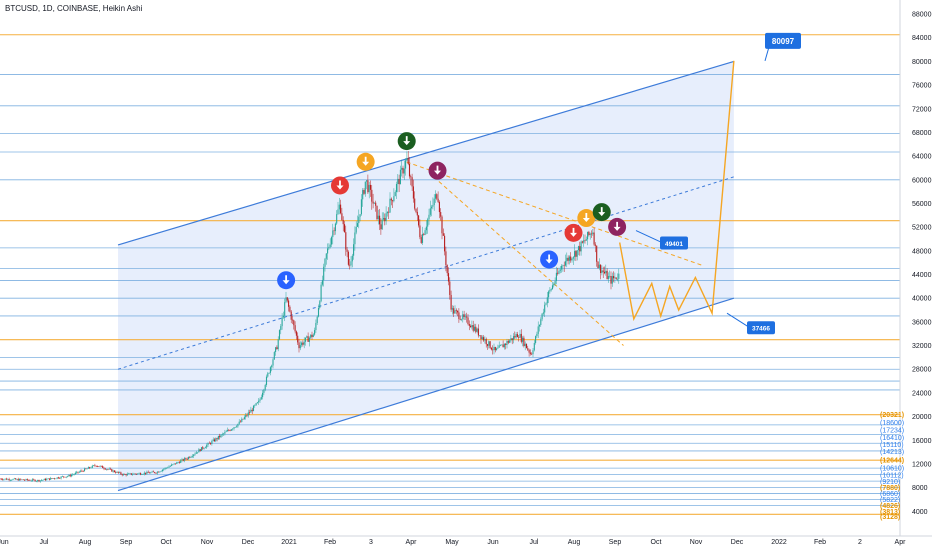  Describe the element at coordinates (892, 469) in the screenshot. I see `level-label: (10610)` at that location.